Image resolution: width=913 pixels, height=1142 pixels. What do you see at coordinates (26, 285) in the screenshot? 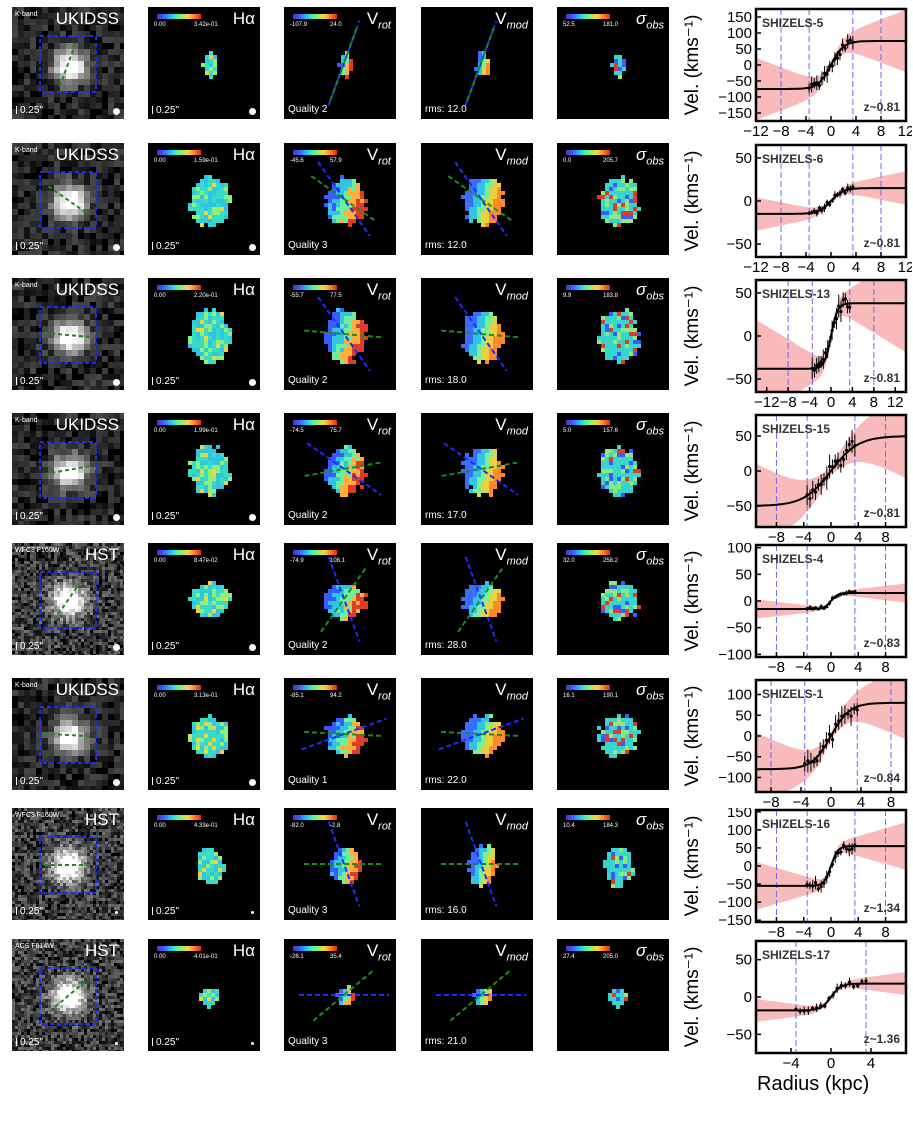
I see `band-label: K-band` at bounding box center [26, 285].